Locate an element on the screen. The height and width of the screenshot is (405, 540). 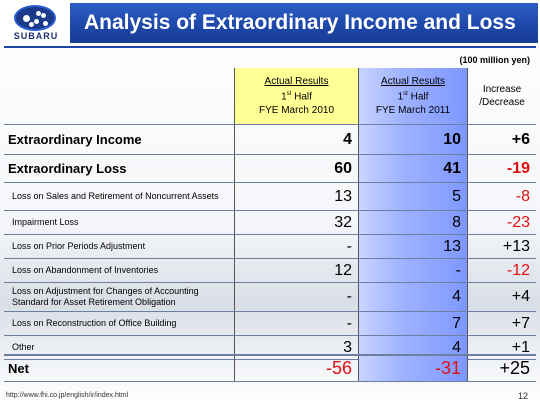
column-header-2010: Actual Results 1st Half FYE March 2010 is located at coordinates (296, 96).